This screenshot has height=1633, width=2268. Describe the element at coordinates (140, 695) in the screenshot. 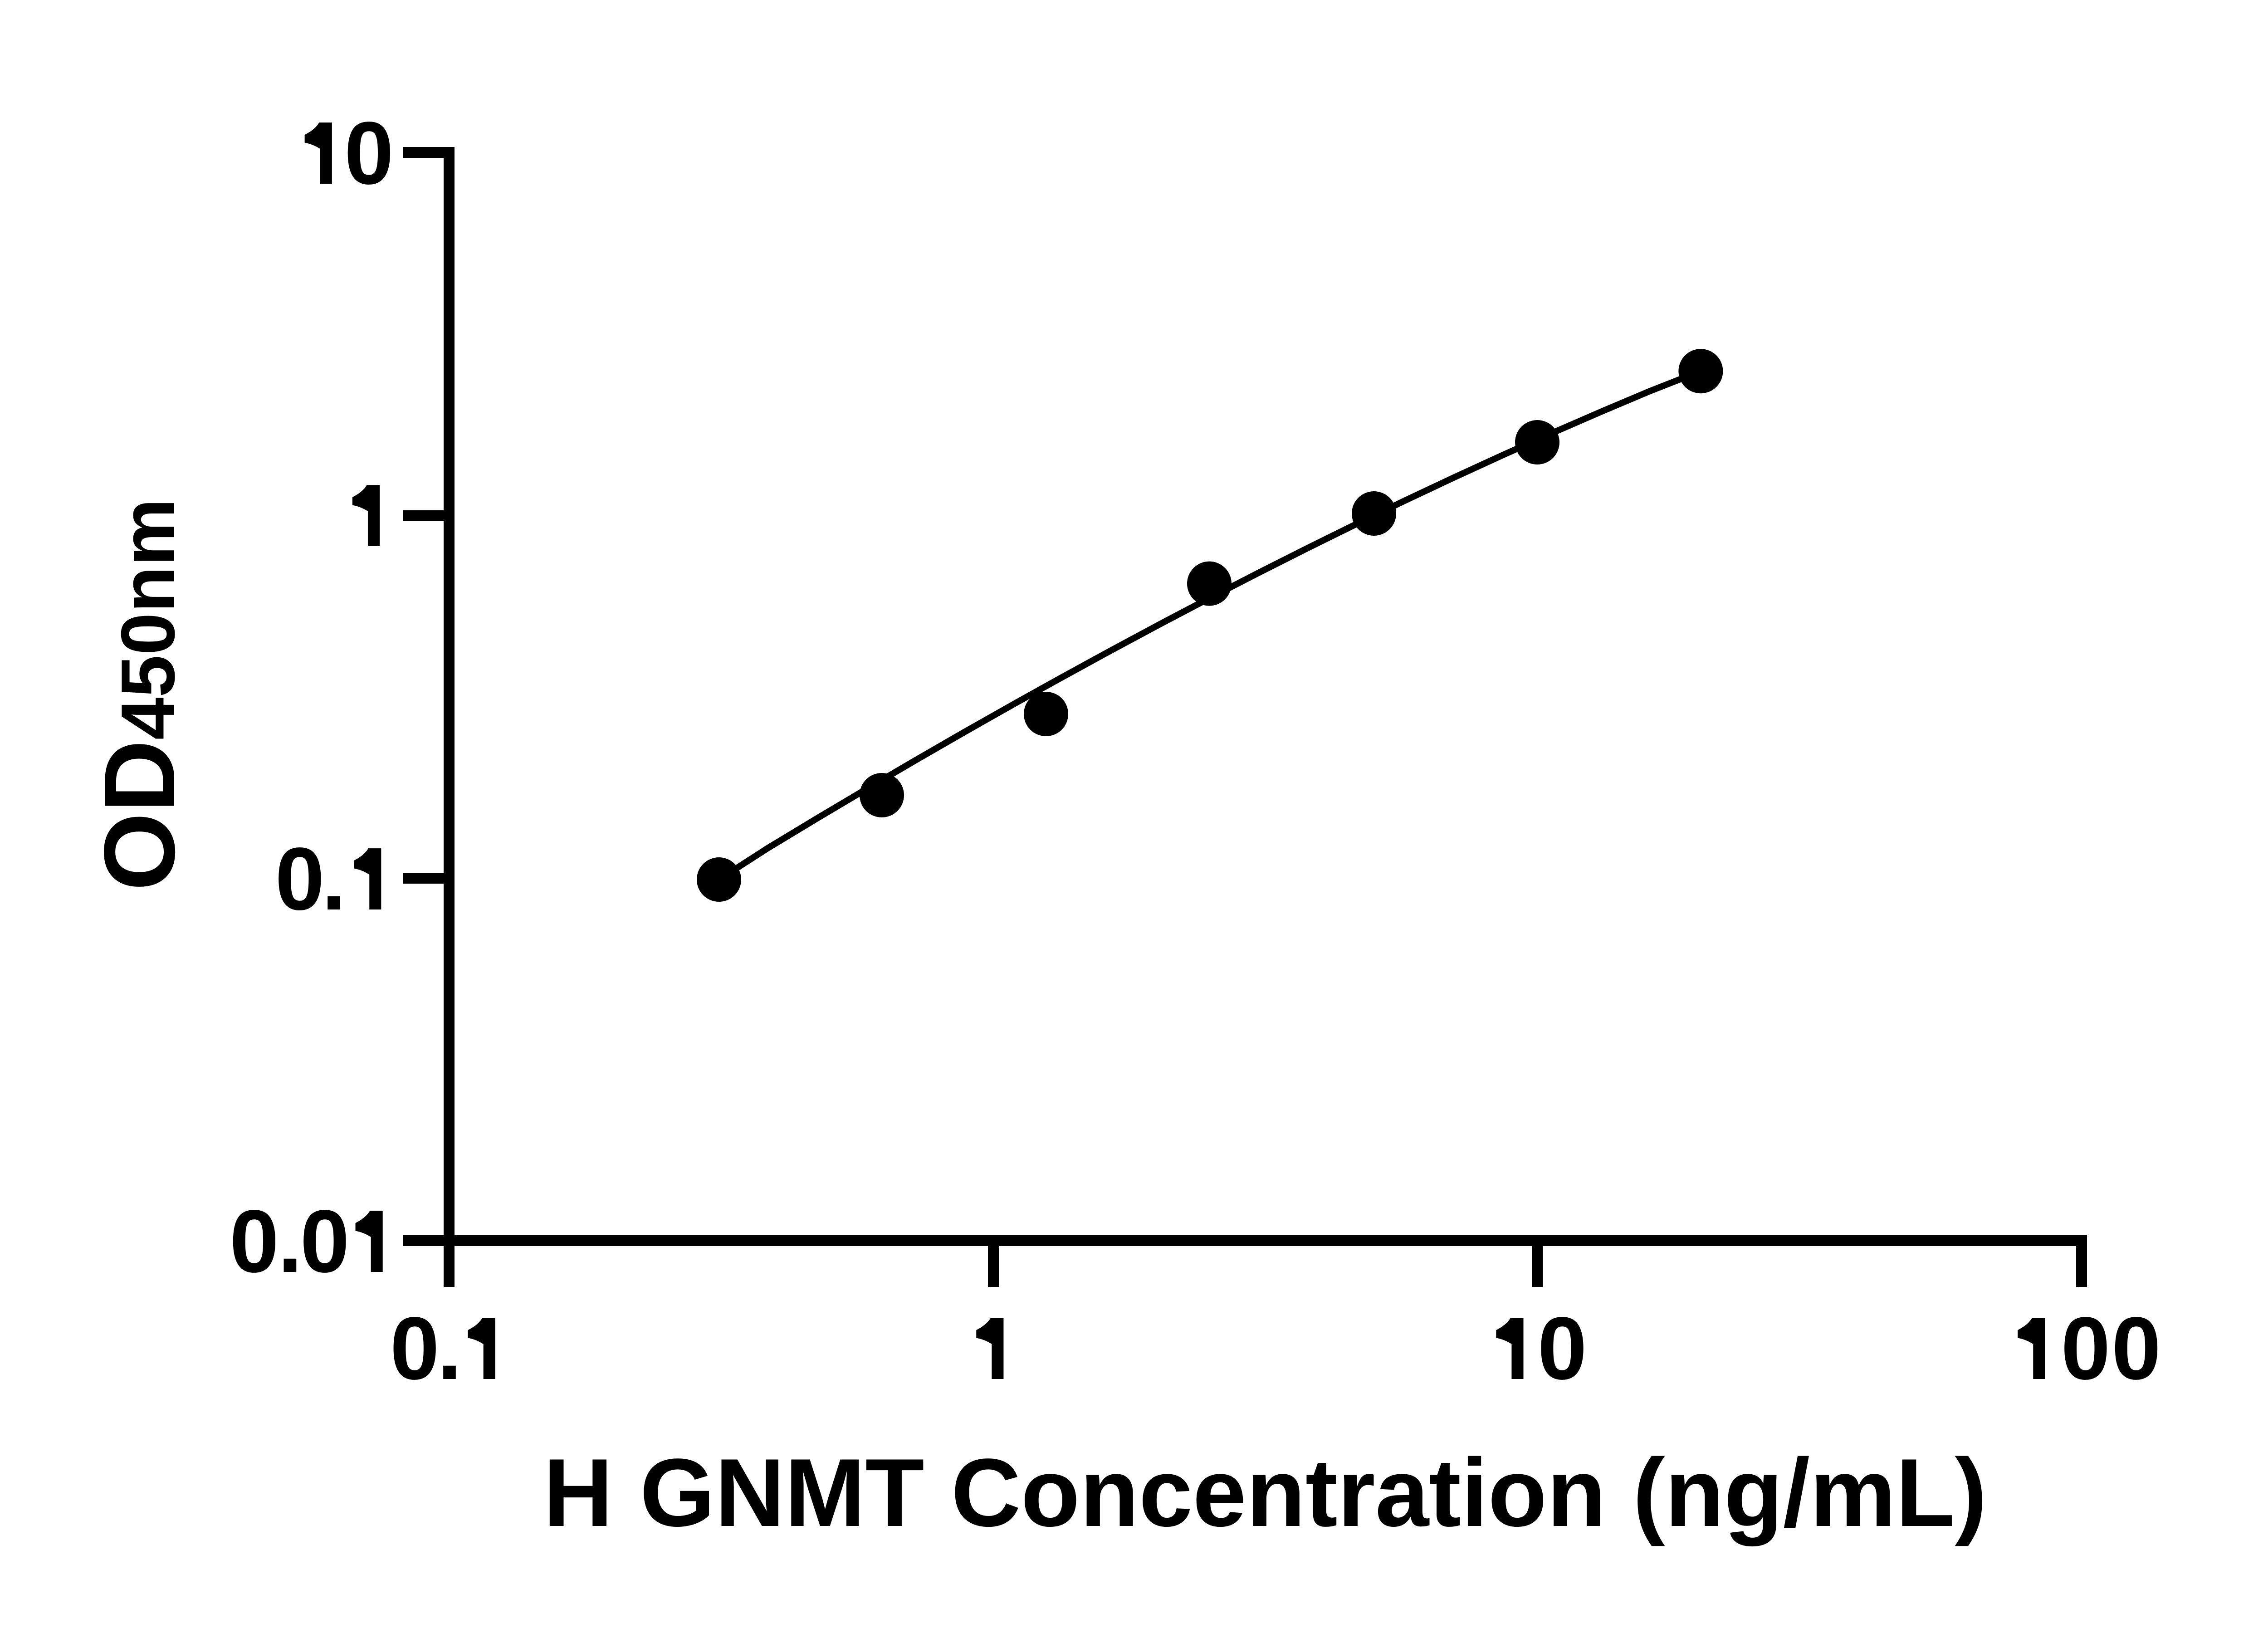

I see `svg-text: OD450nm` at that location.